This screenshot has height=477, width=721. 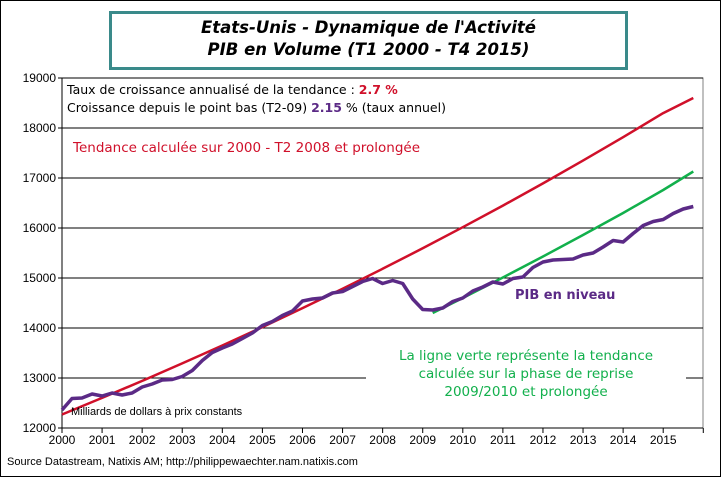 I want to click on x-tick-label: 2000, so click(x=62, y=440).